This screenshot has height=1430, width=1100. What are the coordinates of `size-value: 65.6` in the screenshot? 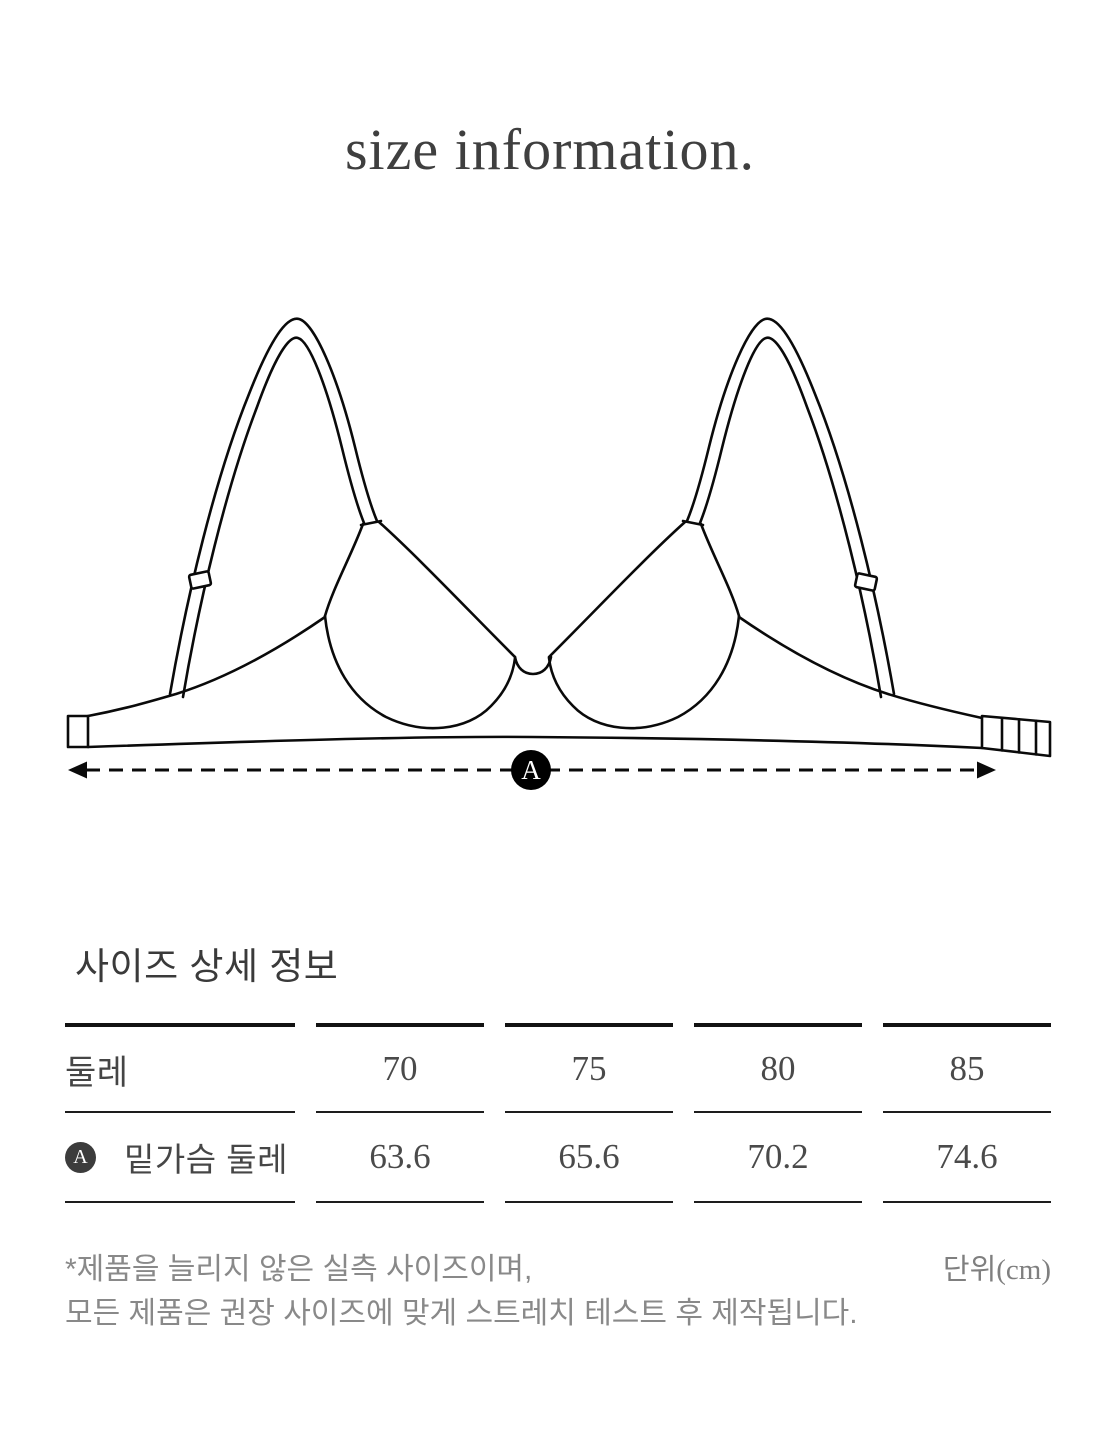 It's located at (589, 1156).